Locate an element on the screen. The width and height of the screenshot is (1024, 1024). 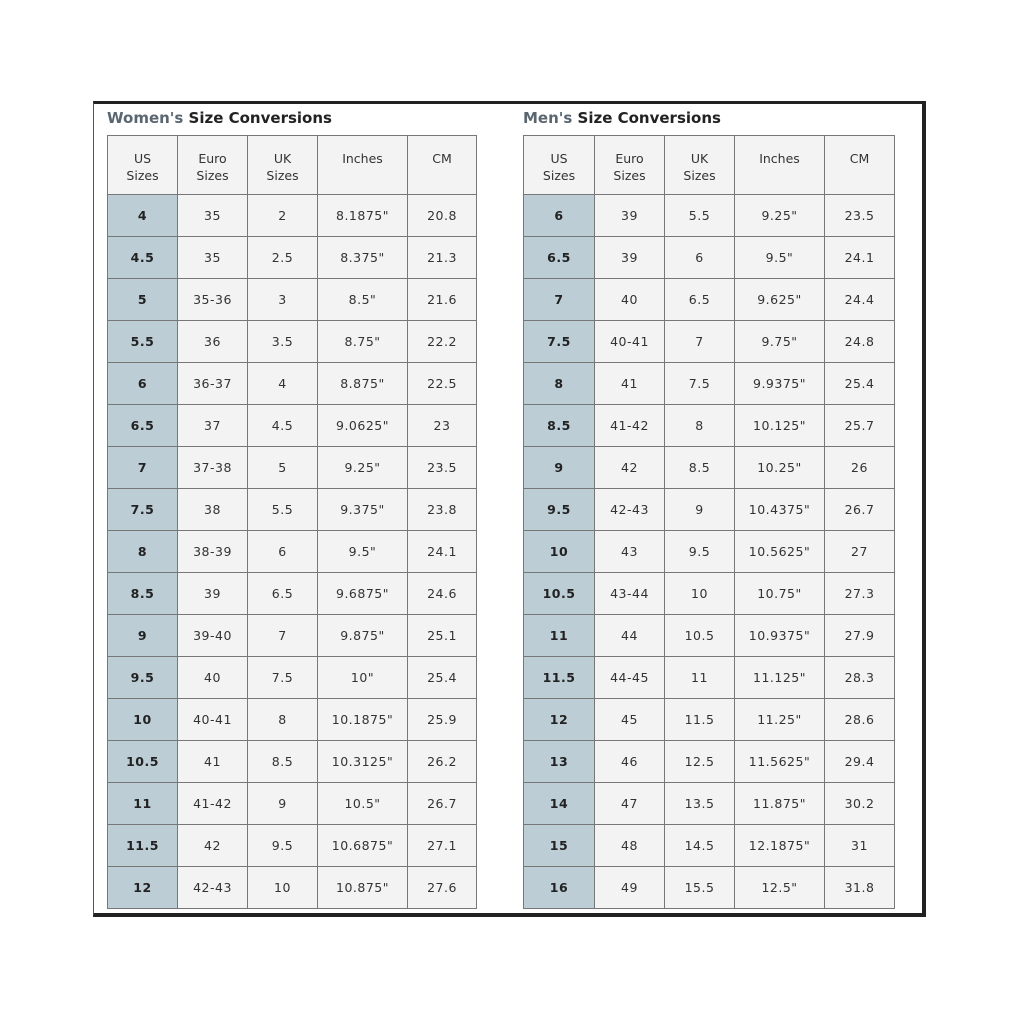
uk-size-cell: 2.5 is located at coordinates (282, 257).